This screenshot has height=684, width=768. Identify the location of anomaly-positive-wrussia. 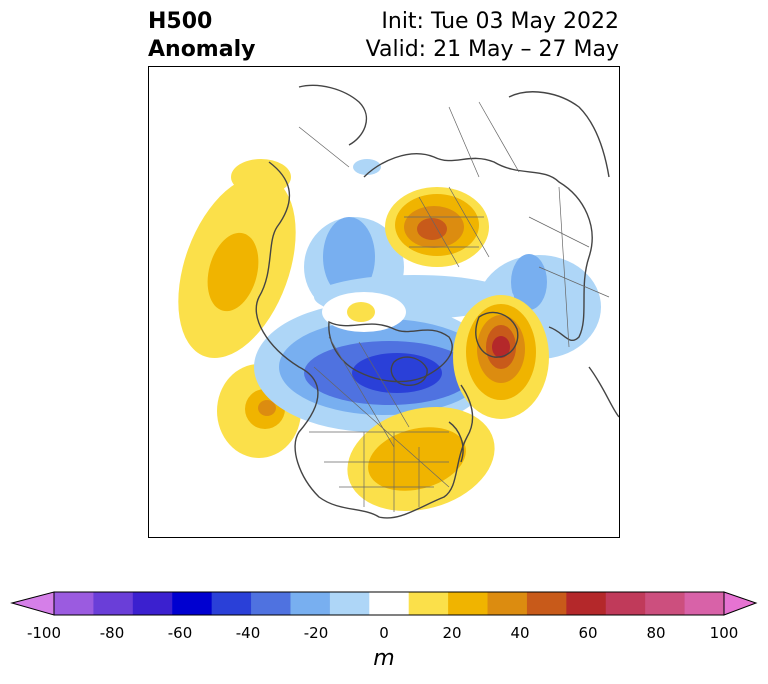
(437, 227).